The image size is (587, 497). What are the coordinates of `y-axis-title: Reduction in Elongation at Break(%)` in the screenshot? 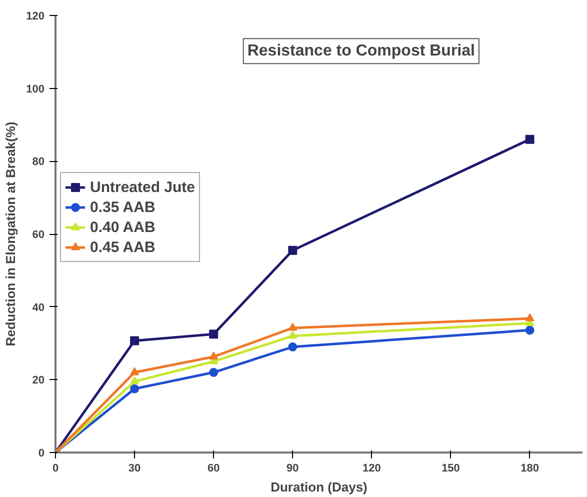 It's located at (10, 234).